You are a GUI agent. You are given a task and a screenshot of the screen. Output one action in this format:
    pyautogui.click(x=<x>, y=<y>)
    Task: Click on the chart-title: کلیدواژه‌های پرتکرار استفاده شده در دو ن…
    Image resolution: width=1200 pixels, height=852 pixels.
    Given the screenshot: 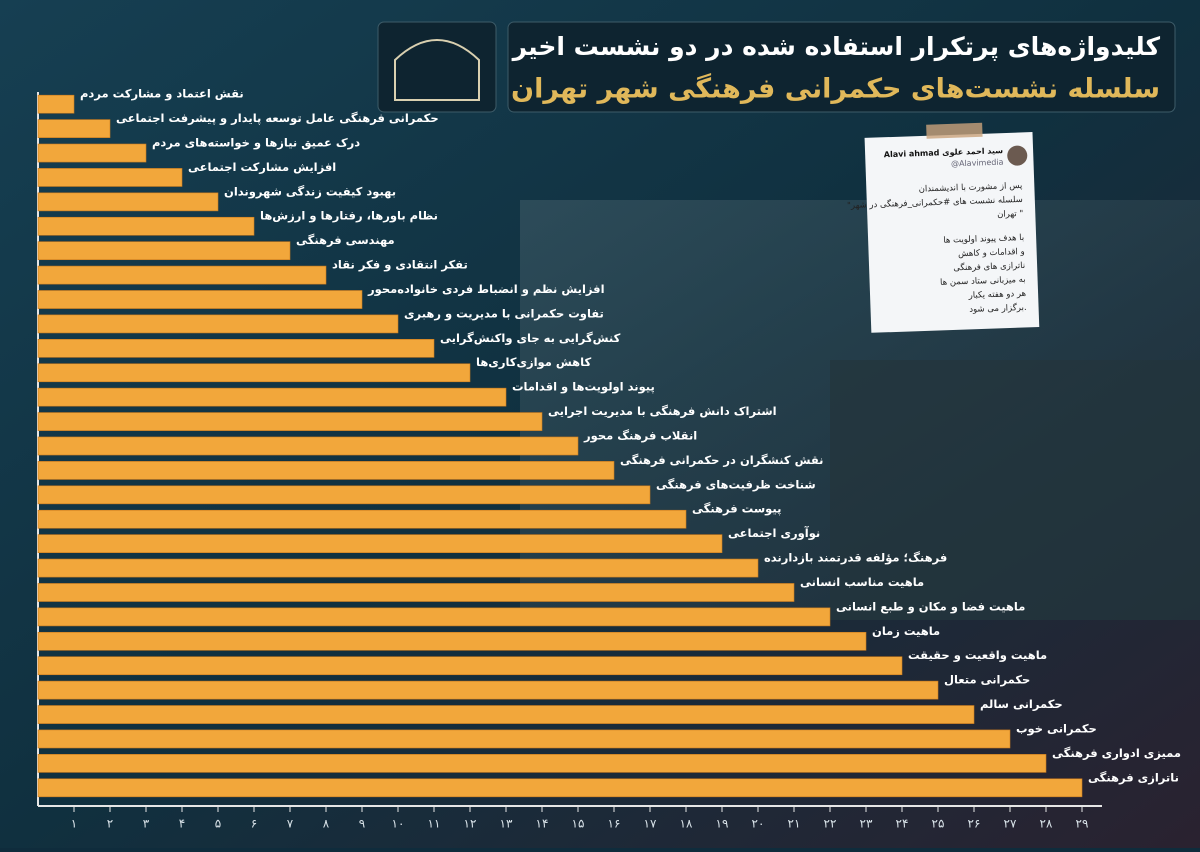 What is the action you would take?
    pyautogui.click(x=836, y=47)
    